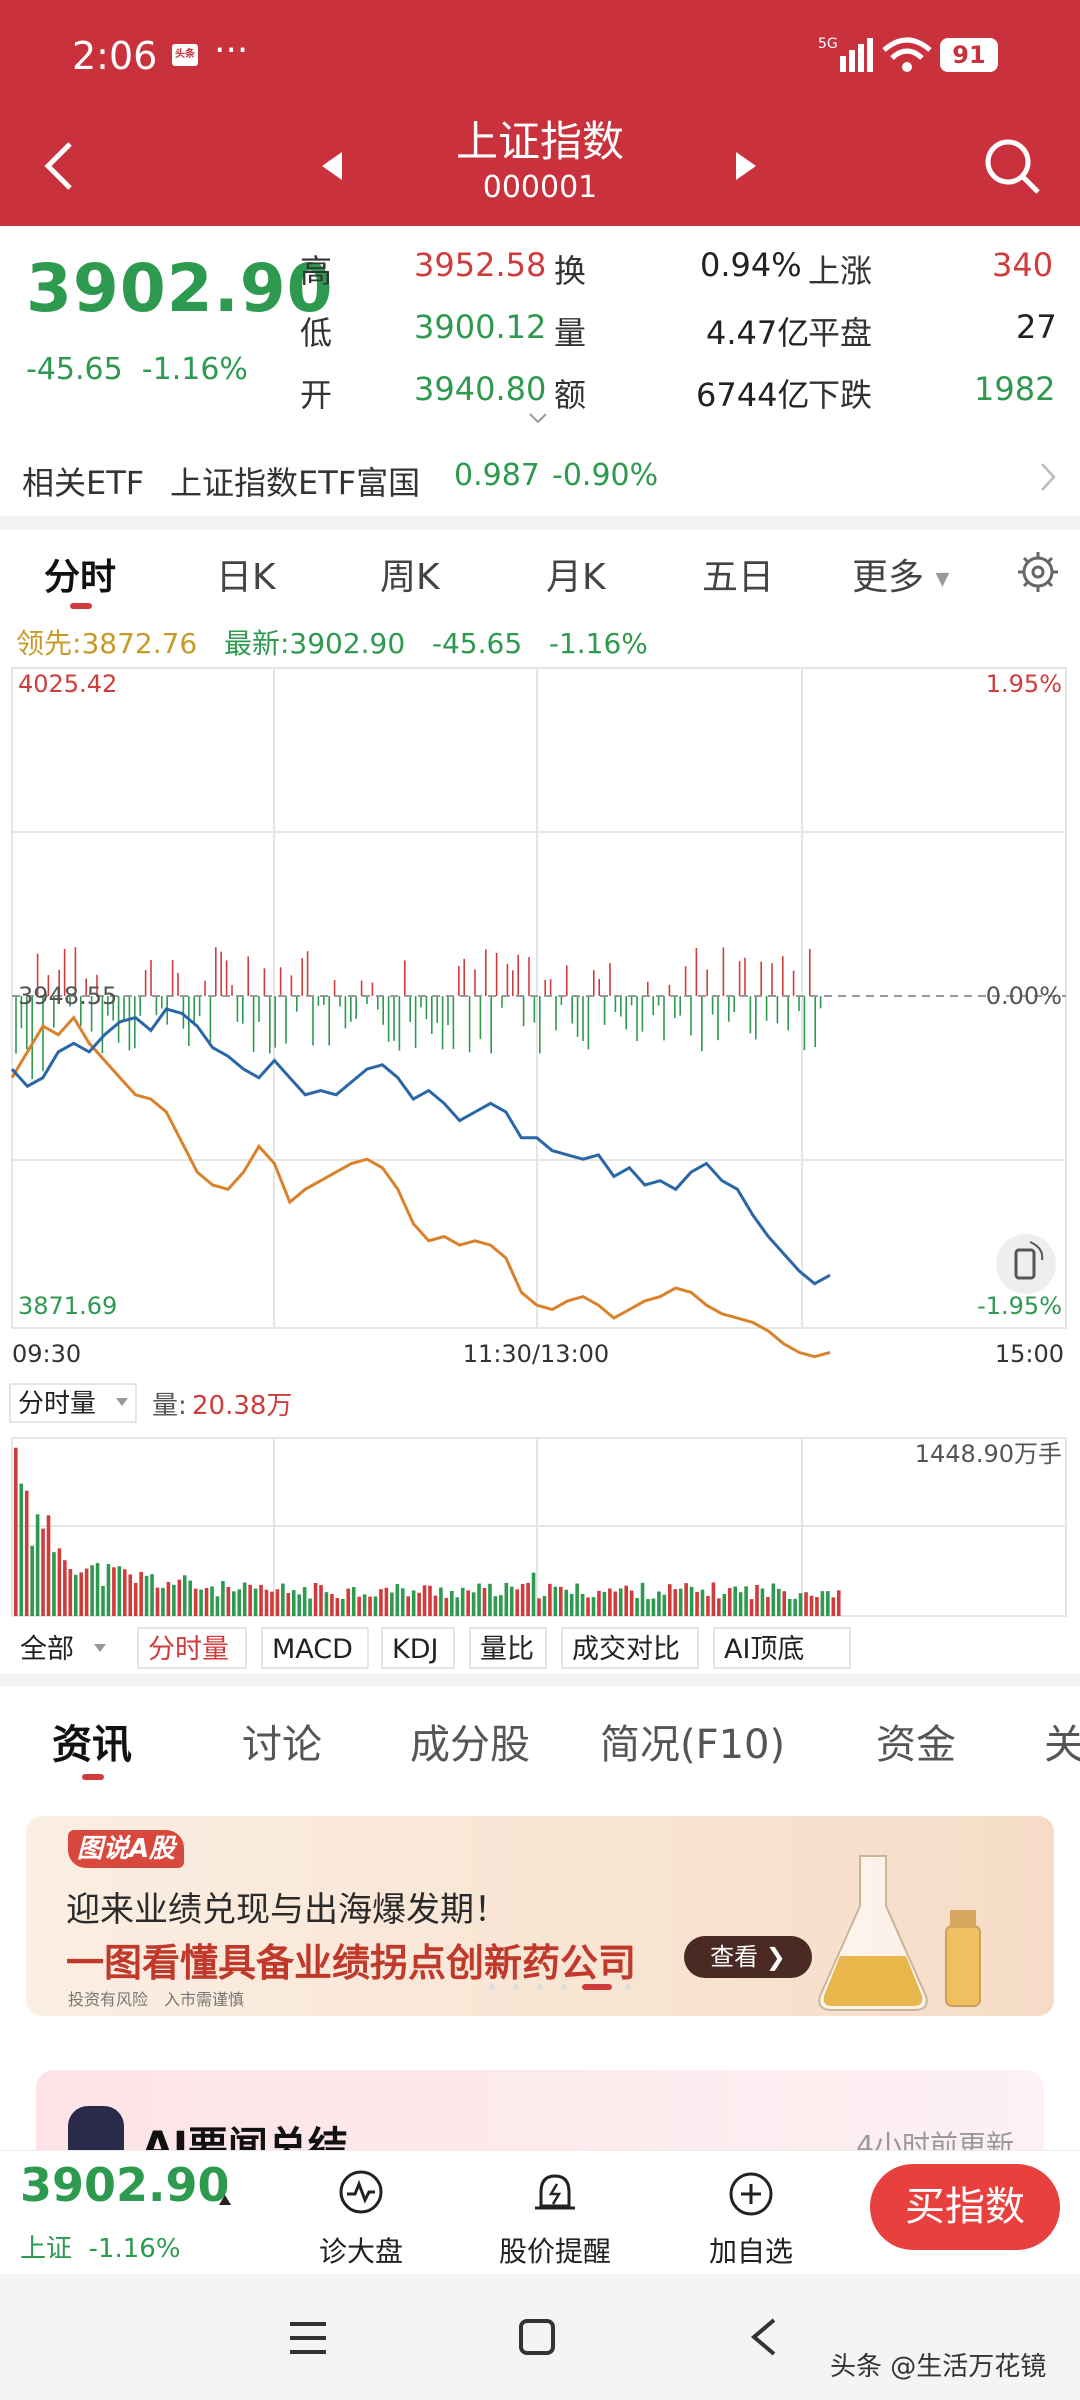 Image resolution: width=1080 pixels, height=2400 pixels. Describe the element at coordinates (753, 395) in the screenshot. I see `amount-value: 6744亿` at that location.